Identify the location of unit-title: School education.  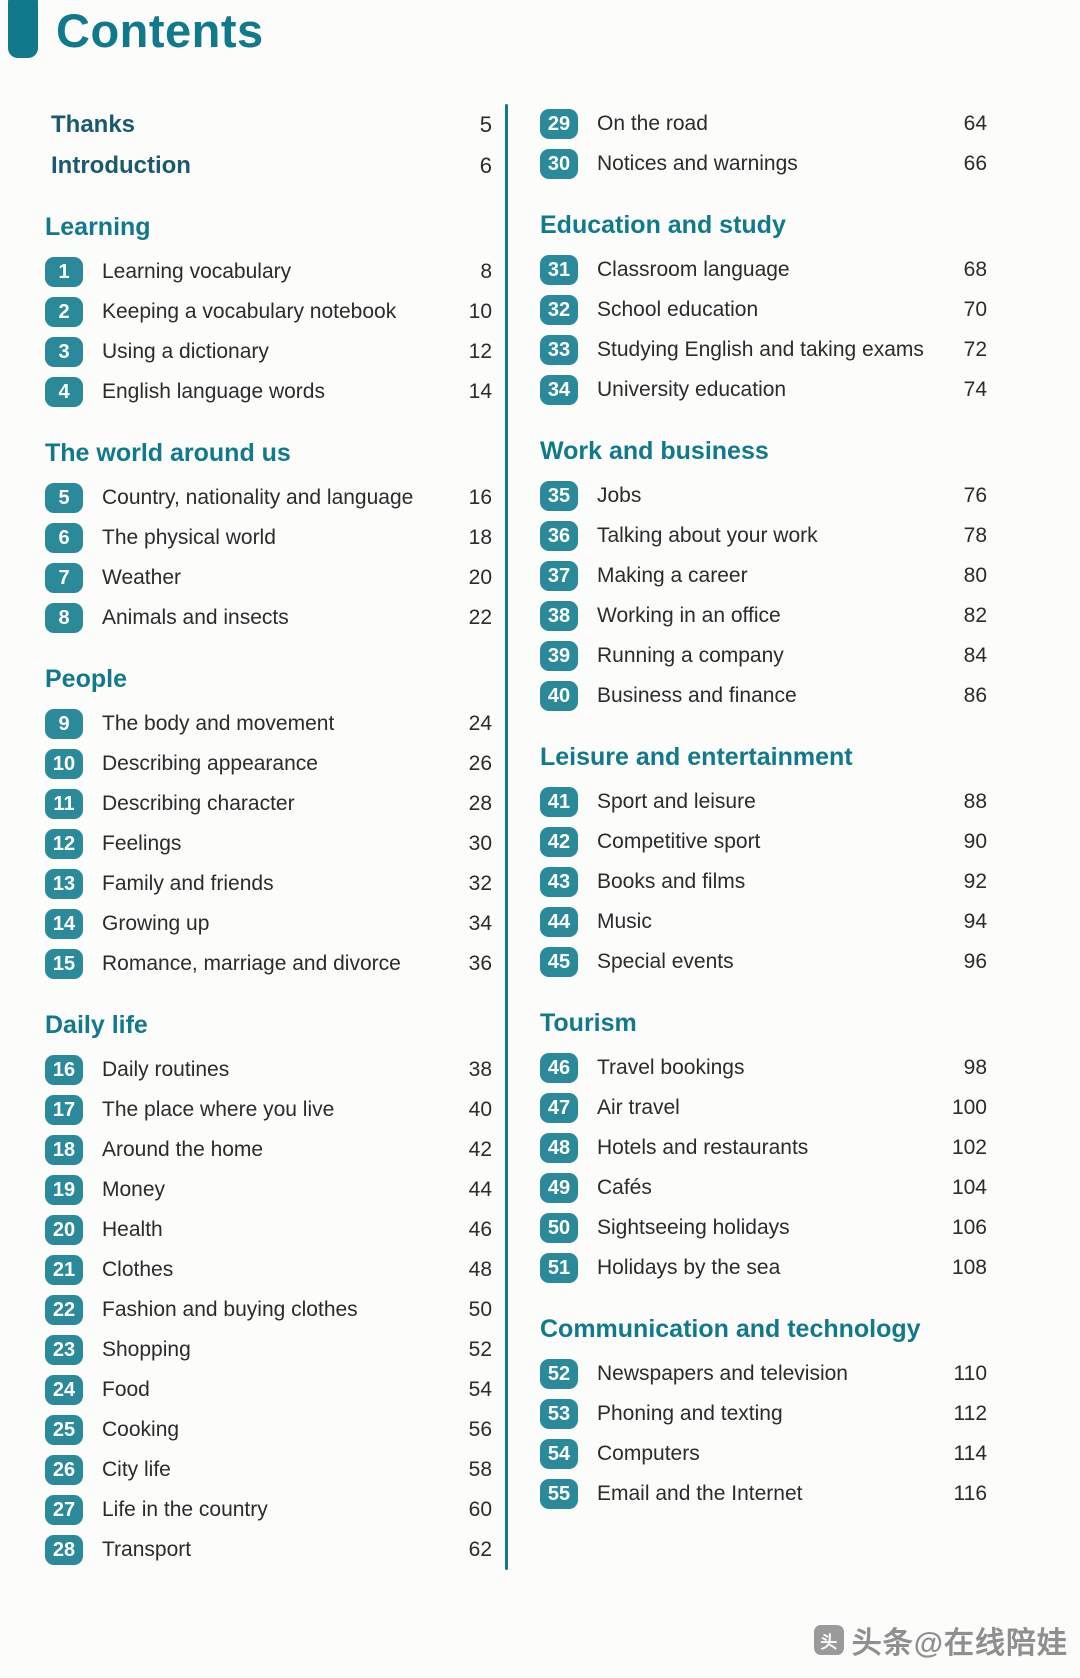
(678, 309).